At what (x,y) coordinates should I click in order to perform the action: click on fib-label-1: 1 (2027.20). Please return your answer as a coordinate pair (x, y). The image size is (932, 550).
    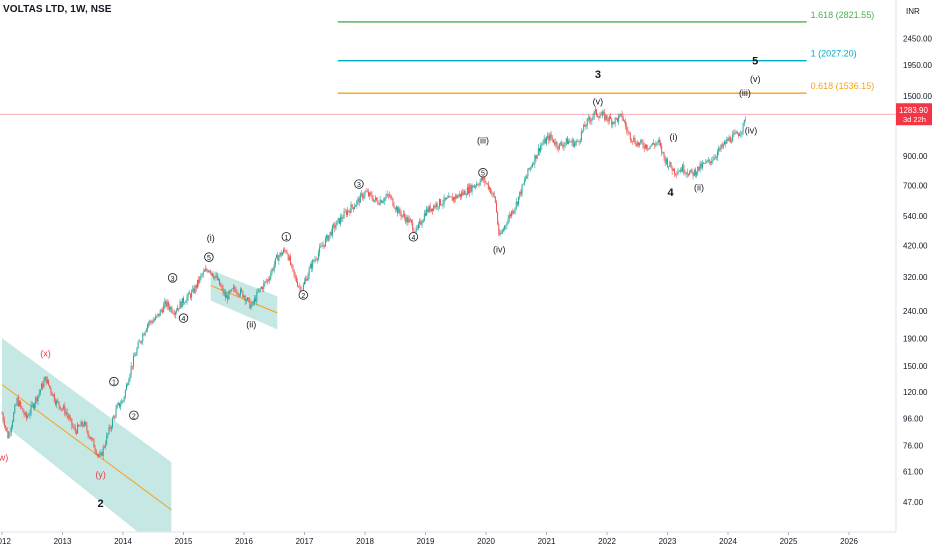
    Looking at the image, I should click on (834, 54).